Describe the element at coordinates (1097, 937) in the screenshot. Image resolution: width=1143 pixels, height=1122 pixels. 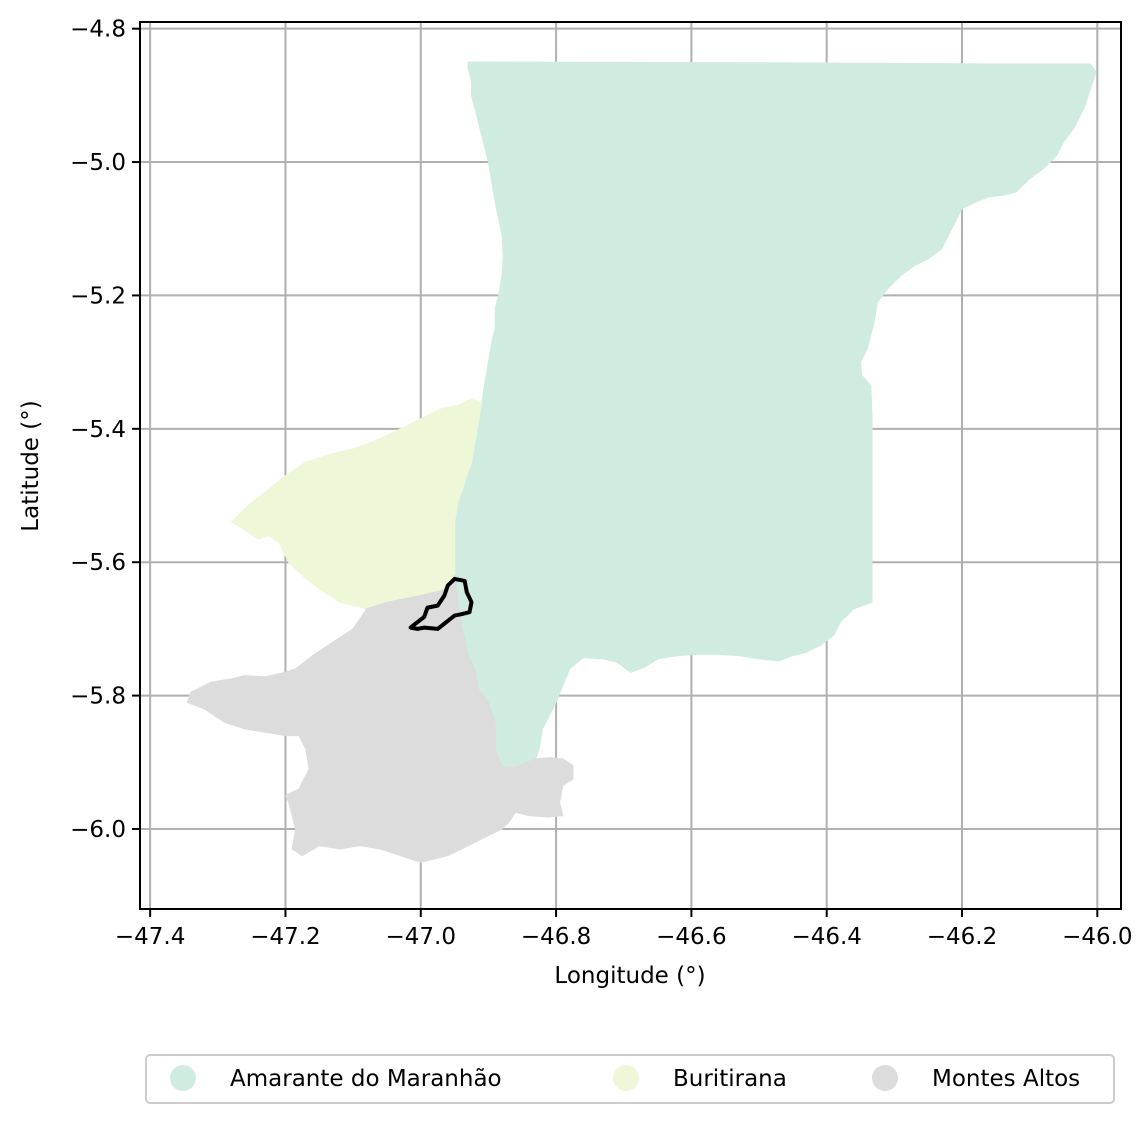
I see `x-tick-label-7: −46.0` at that location.